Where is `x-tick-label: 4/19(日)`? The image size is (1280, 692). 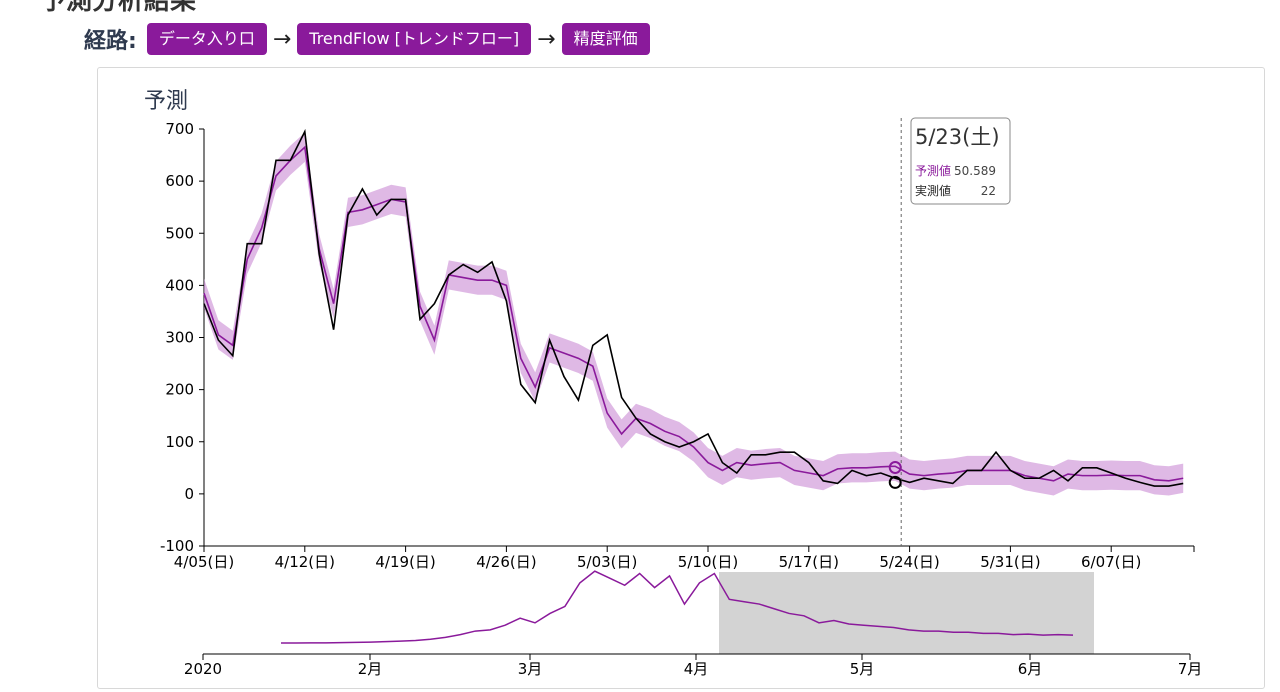
x-tick-label: 4/19(日) is located at coordinates (405, 562).